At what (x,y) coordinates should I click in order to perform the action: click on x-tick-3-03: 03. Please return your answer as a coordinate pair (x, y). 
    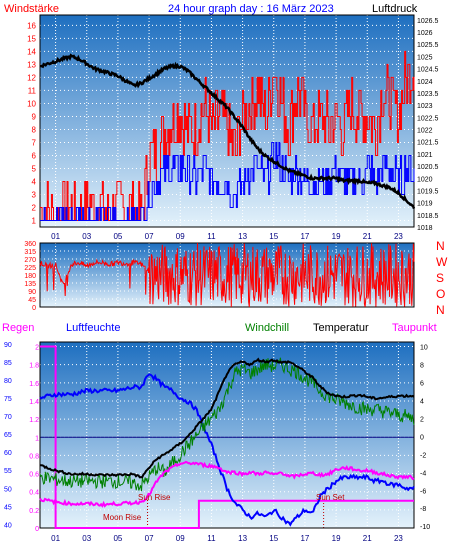
    Looking at the image, I should click on (86, 538).